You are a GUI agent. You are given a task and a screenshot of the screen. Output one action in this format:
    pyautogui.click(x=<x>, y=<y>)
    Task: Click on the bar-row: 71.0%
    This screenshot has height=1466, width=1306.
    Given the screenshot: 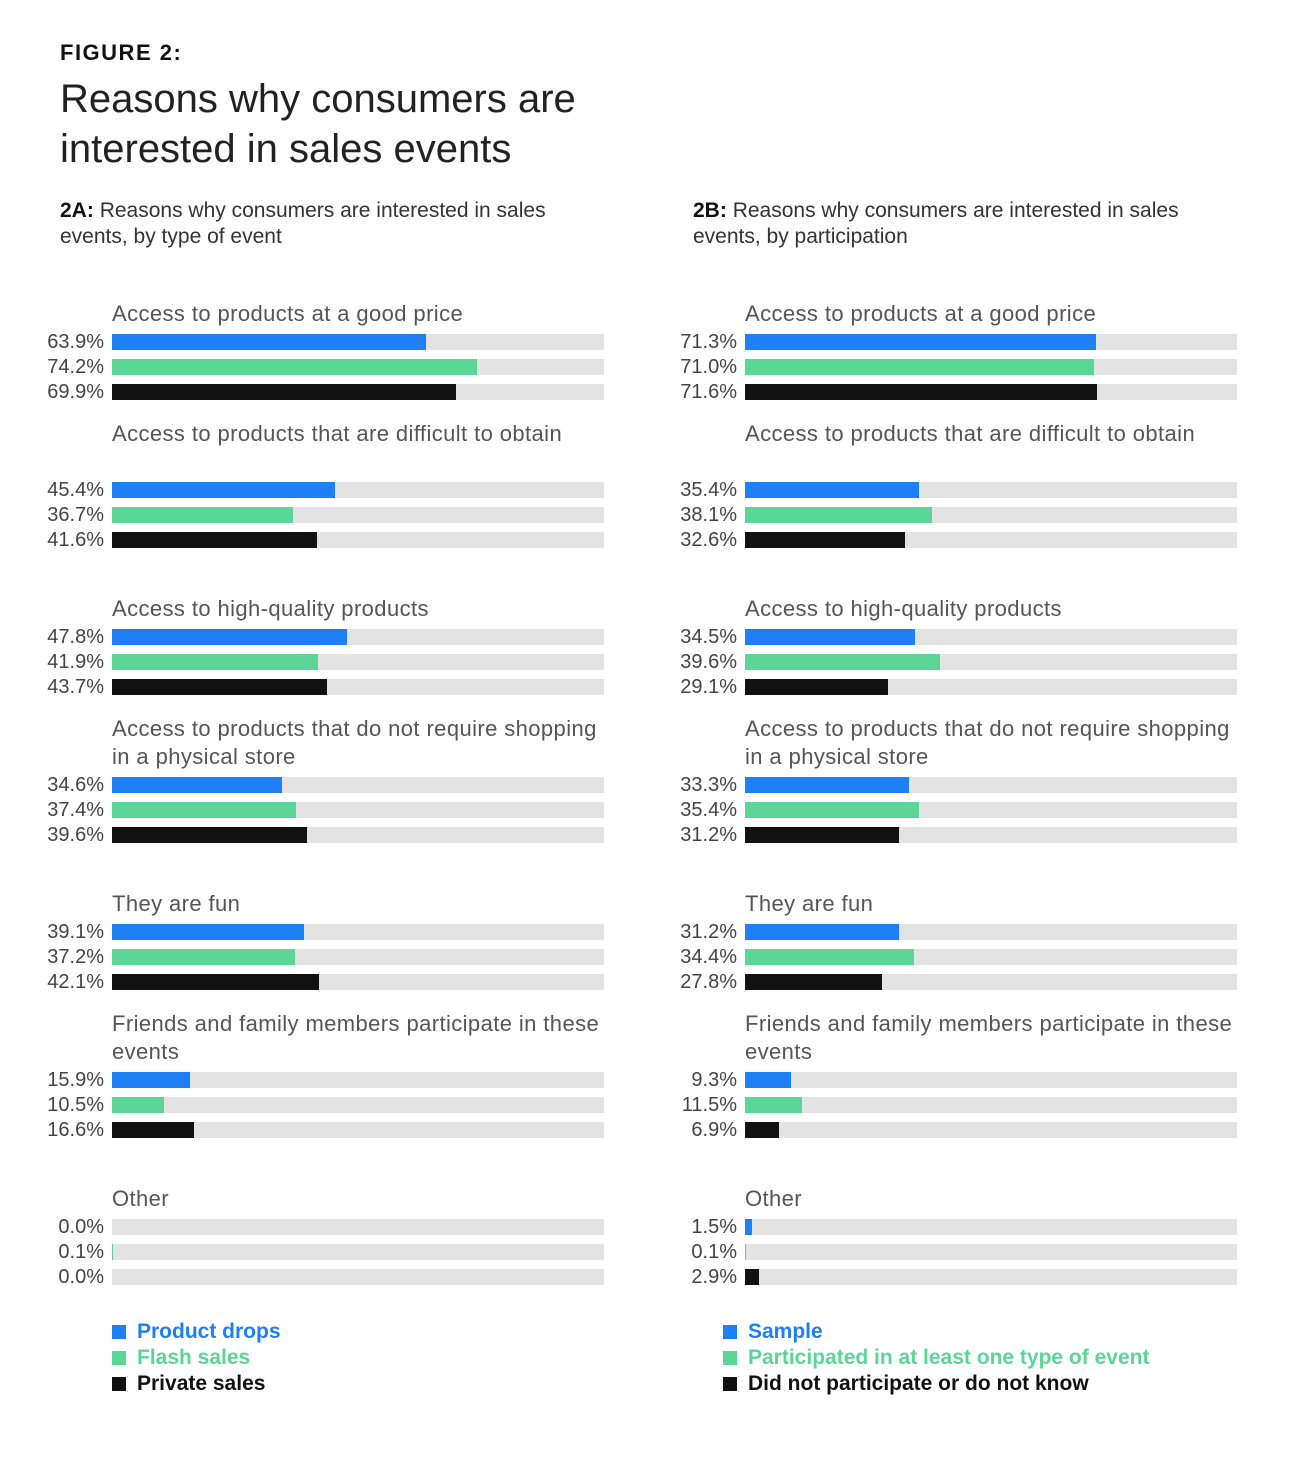 What is the action you would take?
    pyautogui.click(x=943, y=367)
    